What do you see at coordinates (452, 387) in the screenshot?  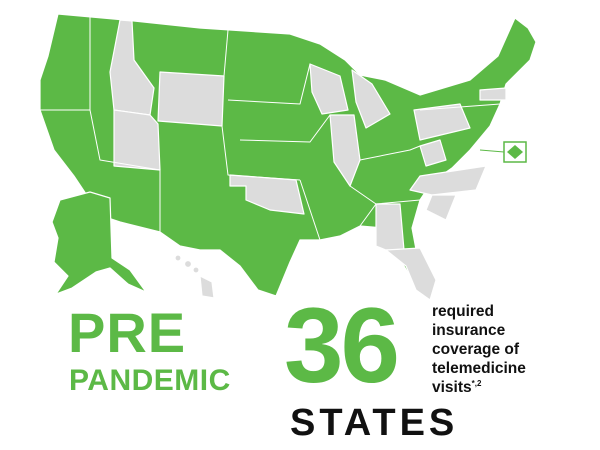 I see `desc-line: visits` at bounding box center [452, 387].